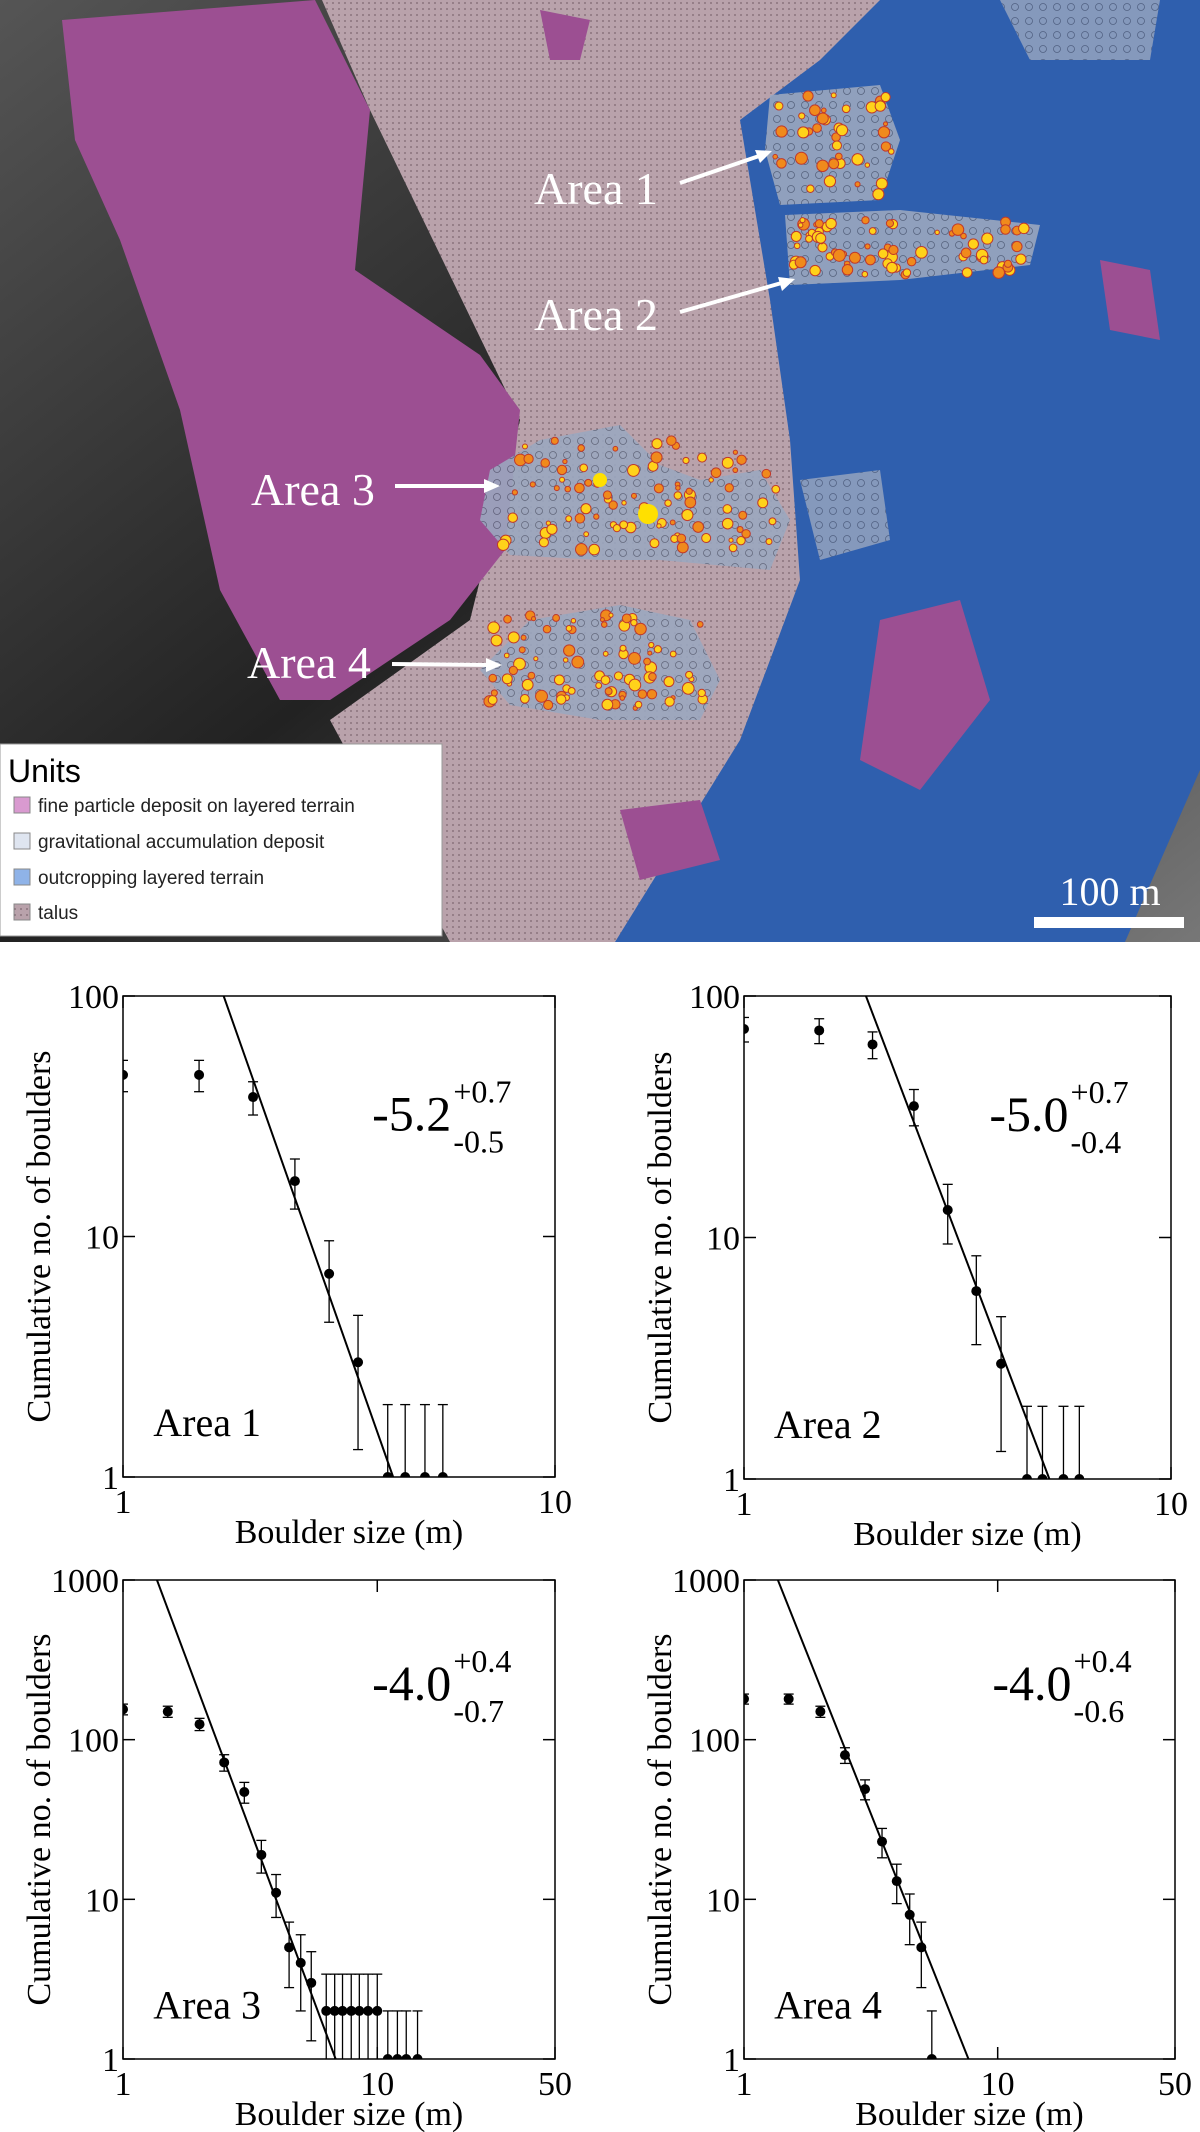 This screenshot has width=1200, height=2132. What do you see at coordinates (596, 188) in the screenshot?
I see `area-label: Area 1` at bounding box center [596, 188].